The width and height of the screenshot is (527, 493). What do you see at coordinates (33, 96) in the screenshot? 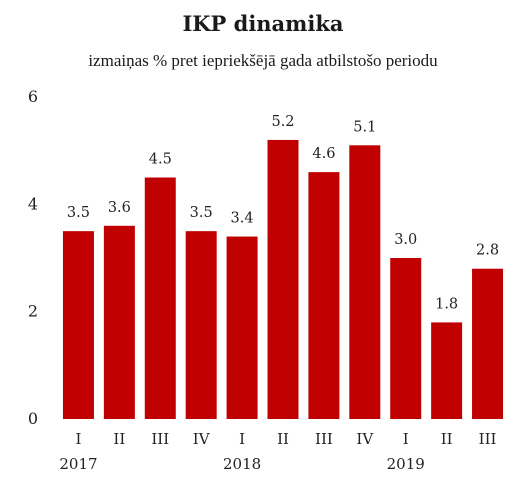
I see `y-tick-label: 6` at bounding box center [33, 96].